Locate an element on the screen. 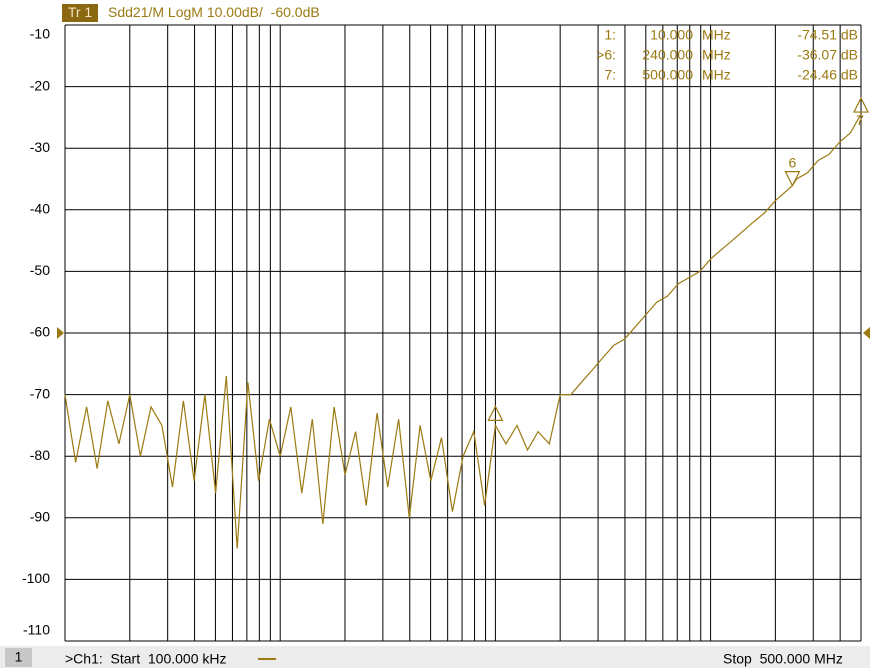 This screenshot has width=870, height=668. start-label: >Ch1: Start 100.000 kHz is located at coordinates (145, 659).